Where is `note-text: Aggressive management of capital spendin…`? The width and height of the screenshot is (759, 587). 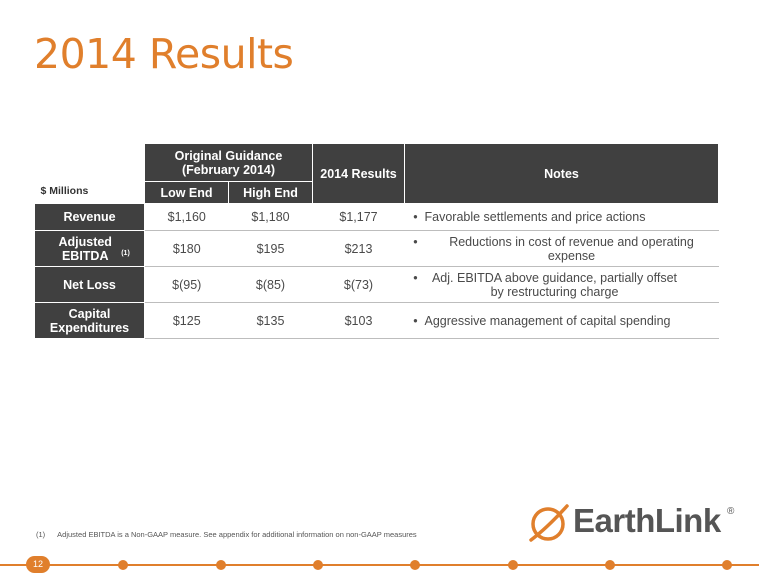
note-text: Aggressive management of capital spendin… is located at coordinates (547, 320).